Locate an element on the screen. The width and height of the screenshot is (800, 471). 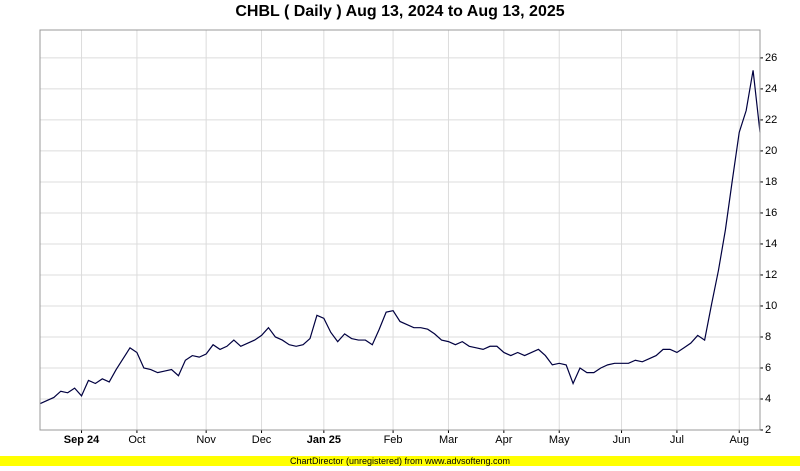
y-tick-label: 10 is located at coordinates (771, 306).